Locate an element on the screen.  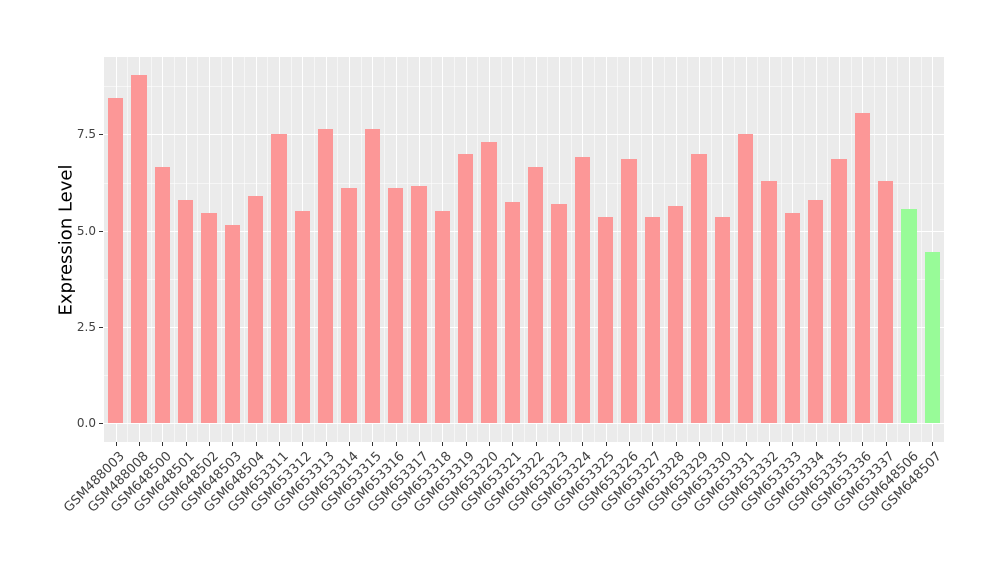
major-gridline-vertical is located at coordinates (933, 249).